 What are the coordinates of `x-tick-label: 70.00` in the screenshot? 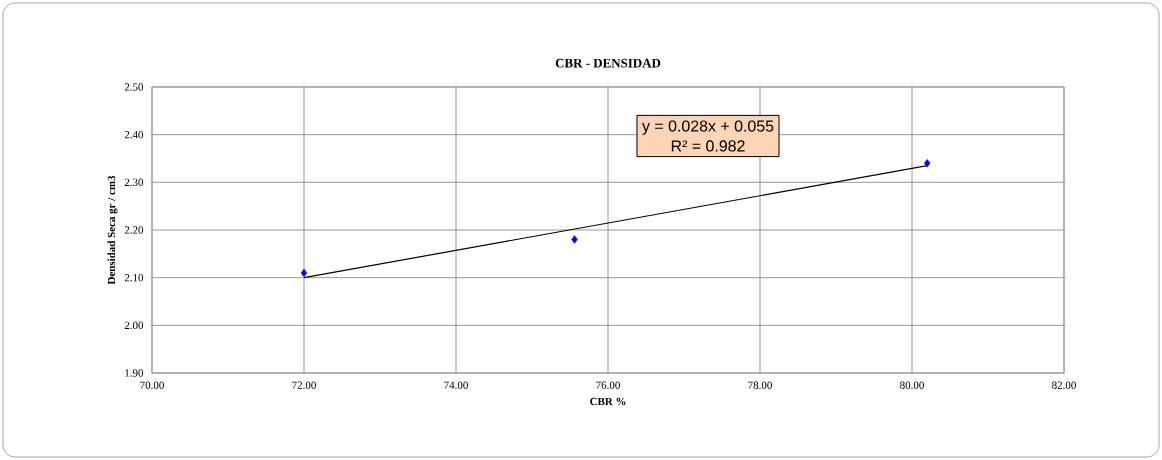 It's located at (152, 385).